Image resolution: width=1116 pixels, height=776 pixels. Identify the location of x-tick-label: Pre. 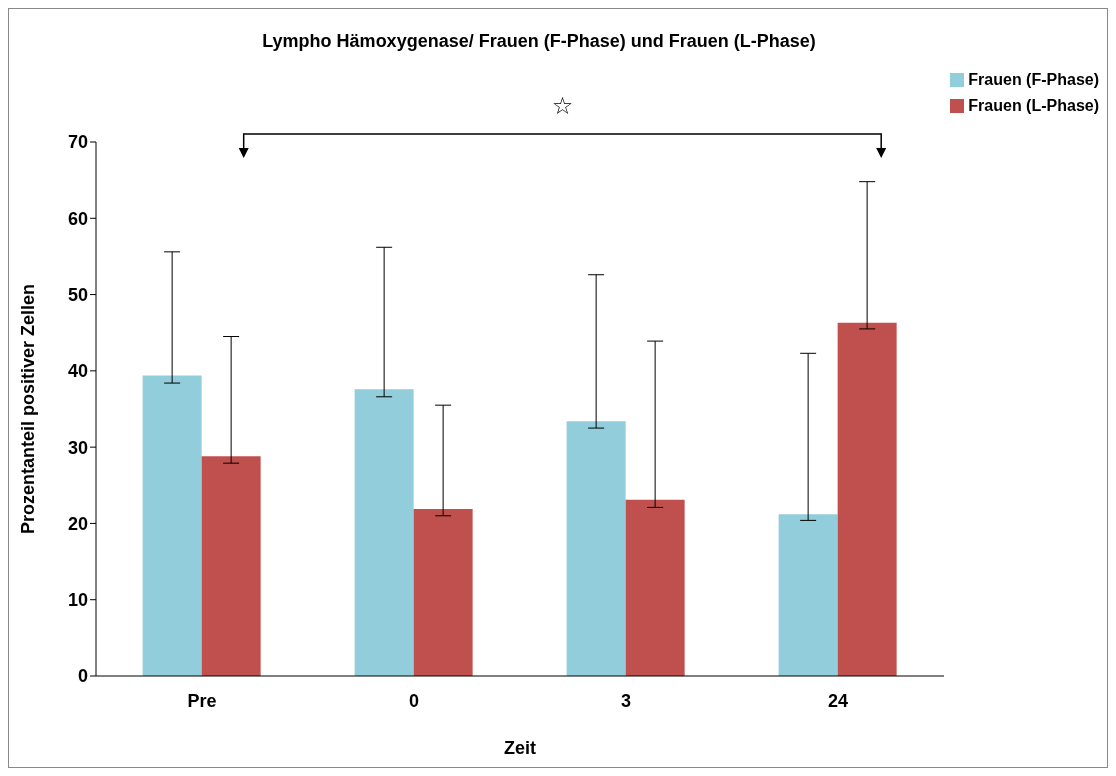
(202, 700).